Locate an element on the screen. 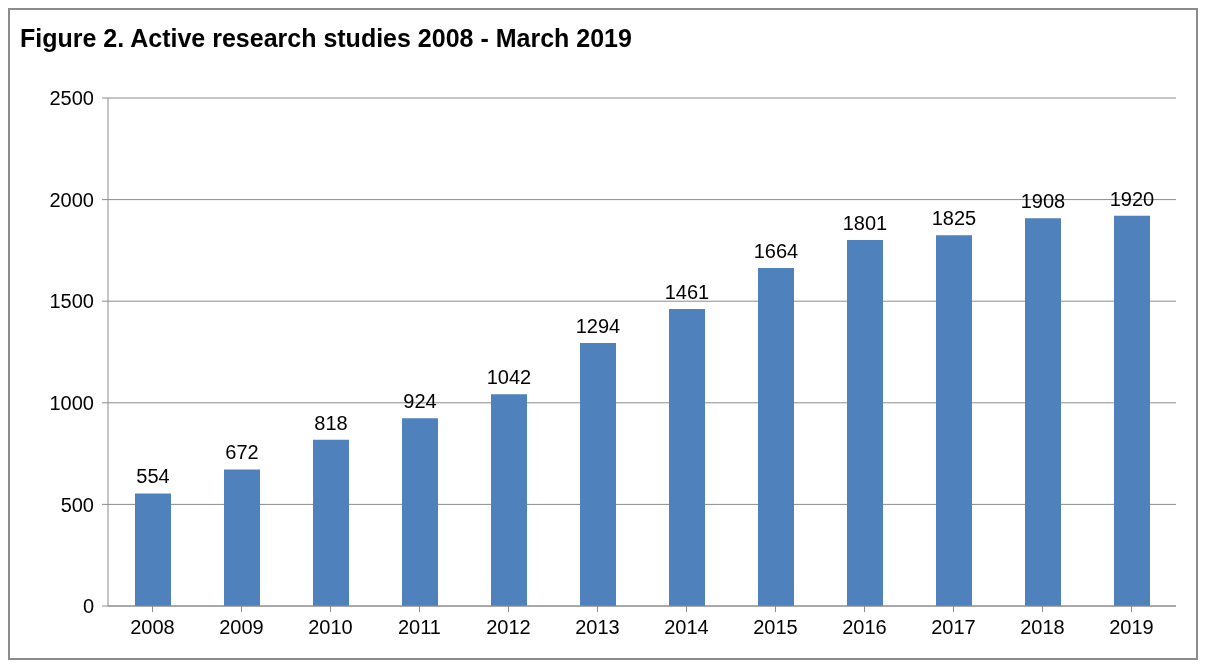 Image resolution: width=1208 pixels, height=671 pixels. x-tick-label: 2013 is located at coordinates (597, 627).